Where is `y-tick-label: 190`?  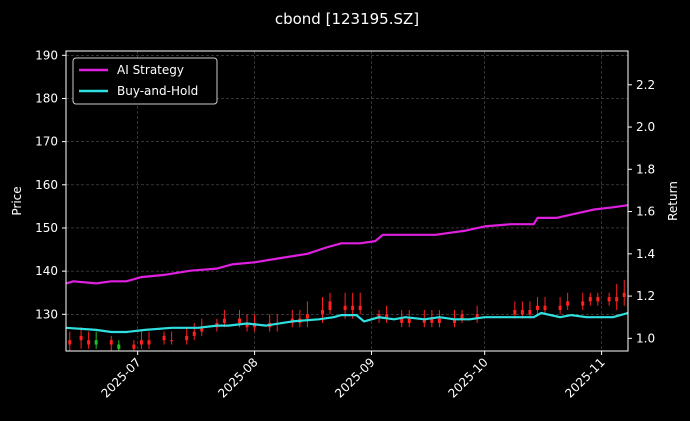
y-tick-label: 190 is located at coordinates (46, 55).